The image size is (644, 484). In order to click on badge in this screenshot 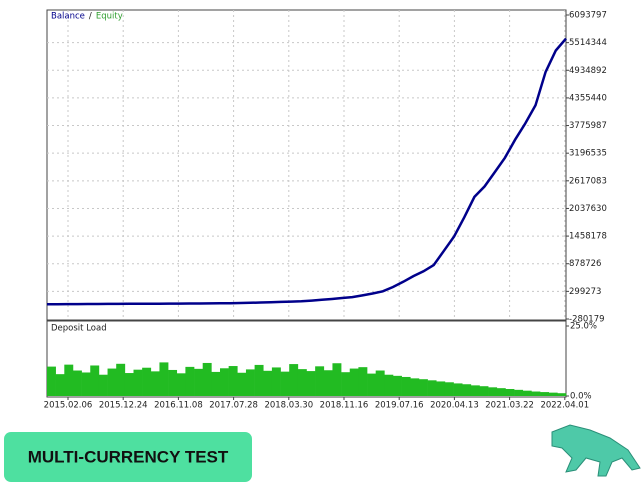, I will do `click(128, 457)`.